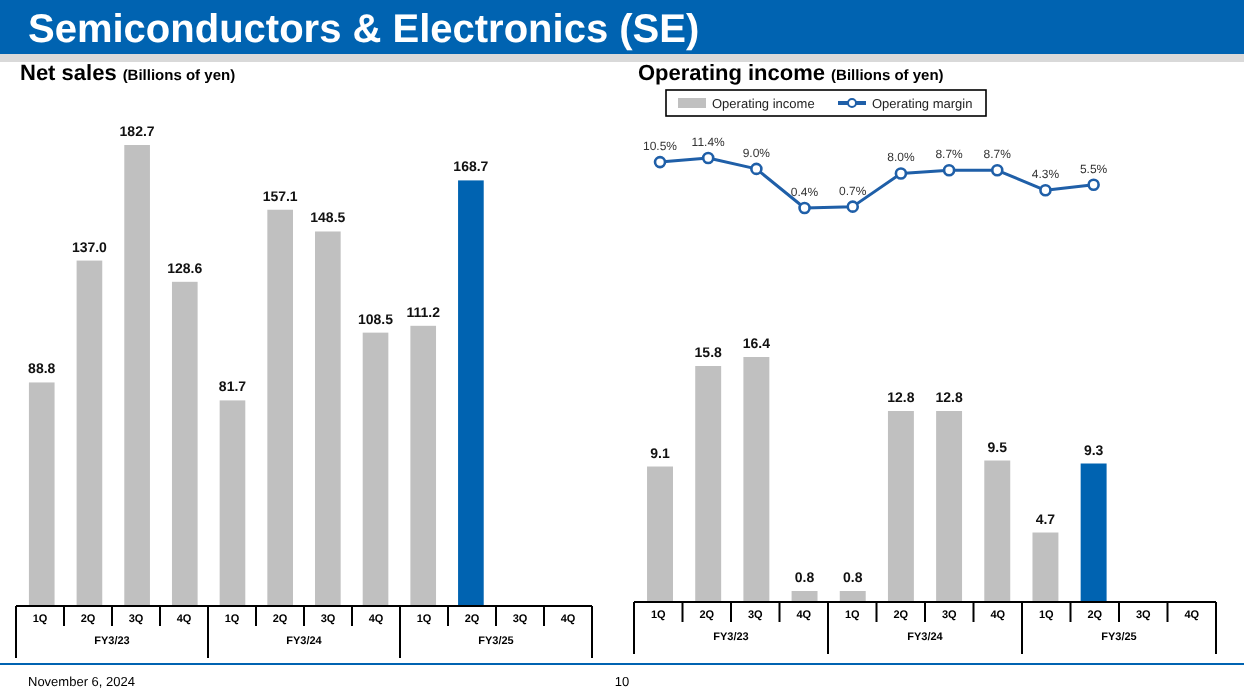 This screenshot has width=1244, height=700. I want to click on chart-title: Net sales, so click(68, 74).